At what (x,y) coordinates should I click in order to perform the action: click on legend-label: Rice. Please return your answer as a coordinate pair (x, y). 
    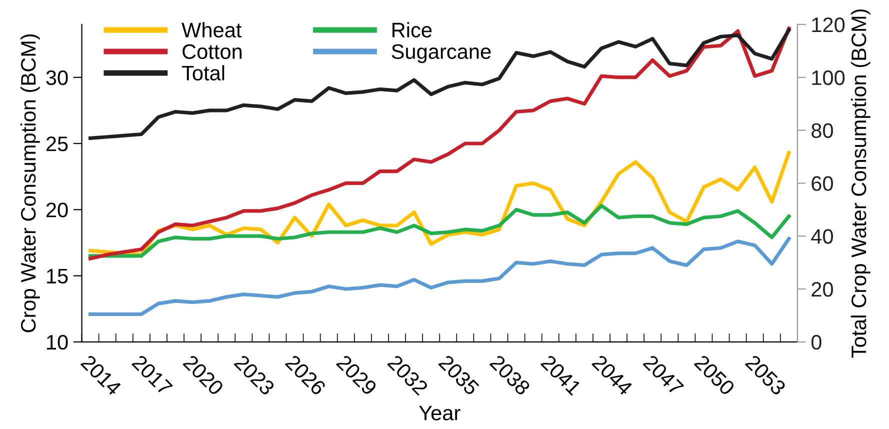
    Looking at the image, I should click on (412, 30).